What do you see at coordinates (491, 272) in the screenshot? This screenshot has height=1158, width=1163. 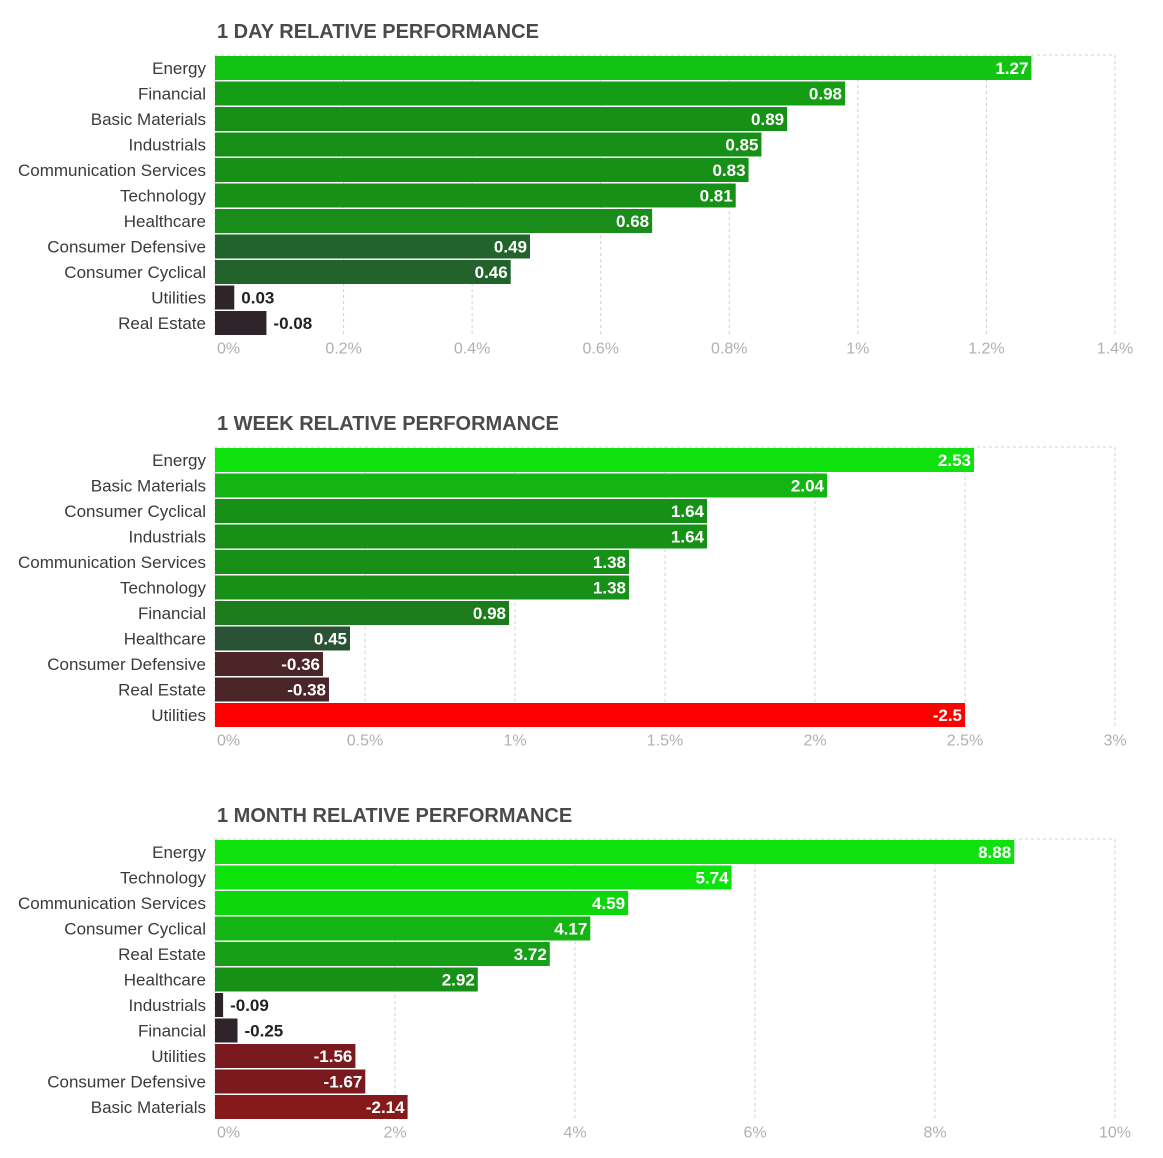 I see `1-day-value-label: 0.46` at bounding box center [491, 272].